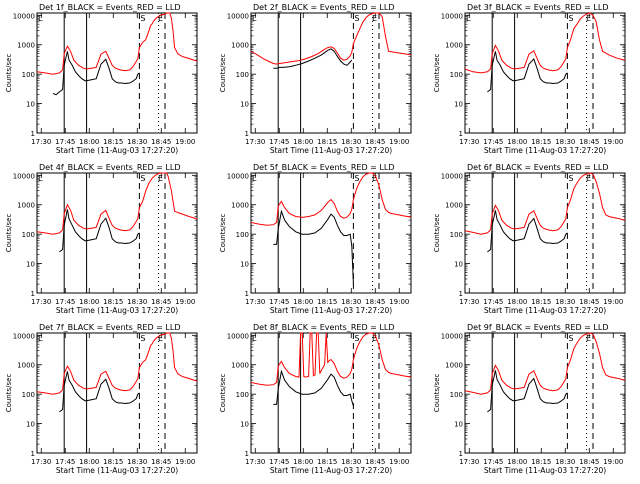  What do you see at coordinates (109, 327) in the screenshot?
I see `panel-title: Det 7f_BLACK = Events_RED = LLD` at bounding box center [109, 327].